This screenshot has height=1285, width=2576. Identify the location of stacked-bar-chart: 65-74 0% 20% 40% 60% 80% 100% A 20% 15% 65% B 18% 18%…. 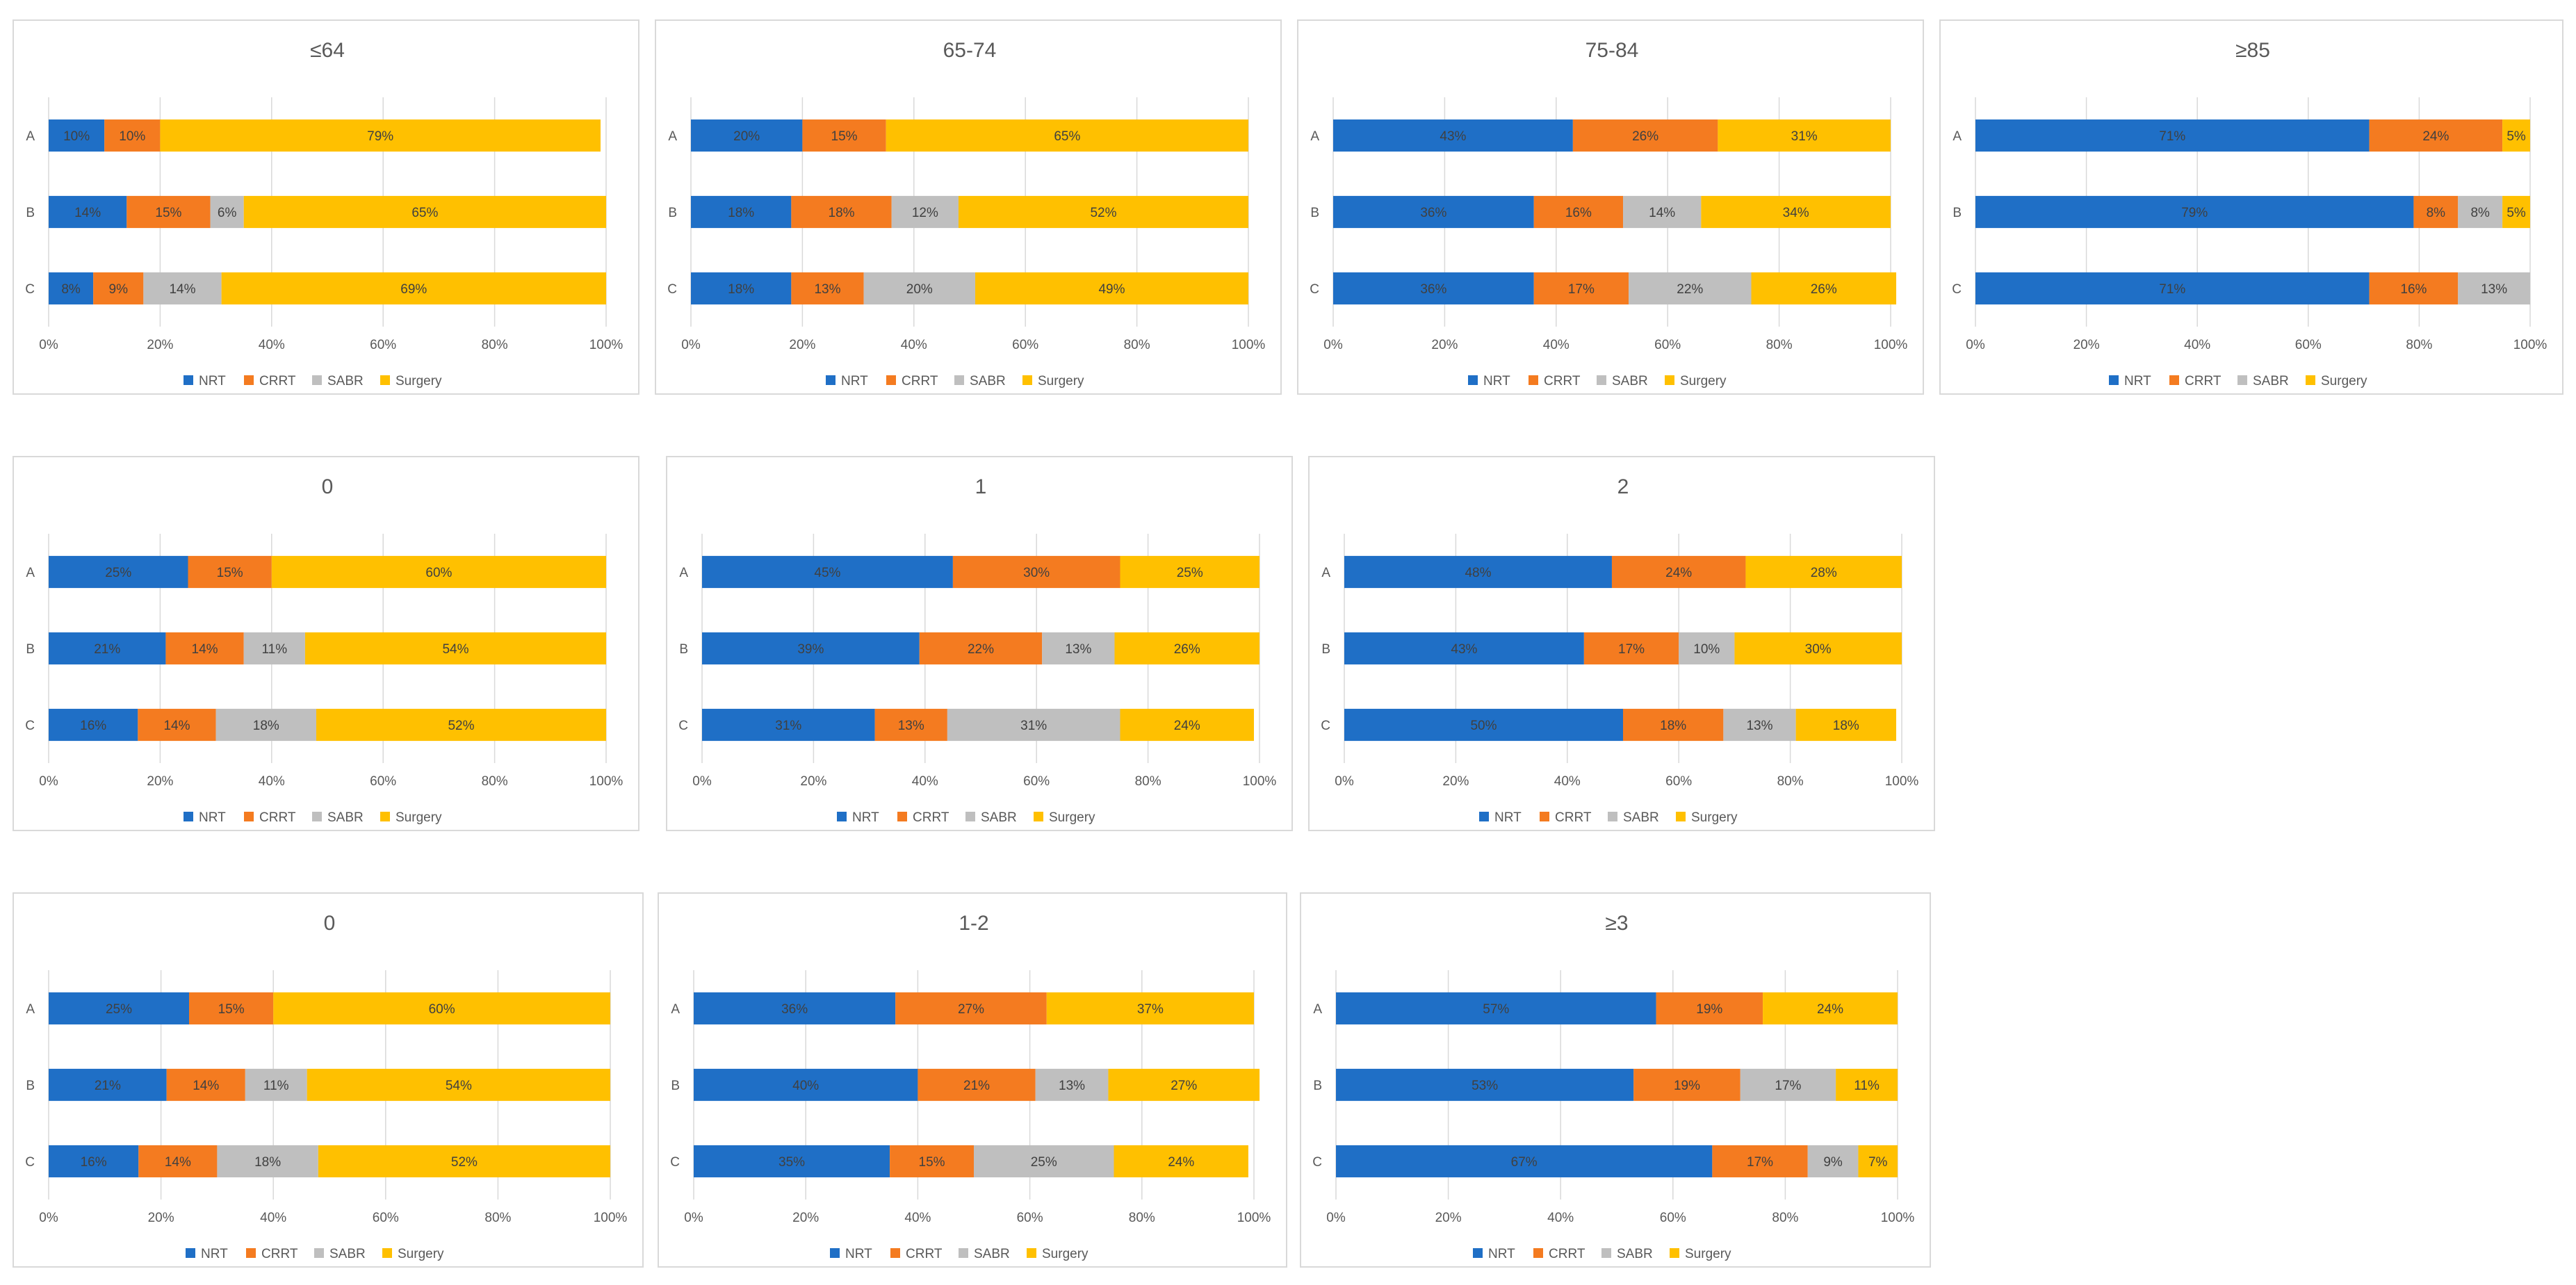
(966, 213).